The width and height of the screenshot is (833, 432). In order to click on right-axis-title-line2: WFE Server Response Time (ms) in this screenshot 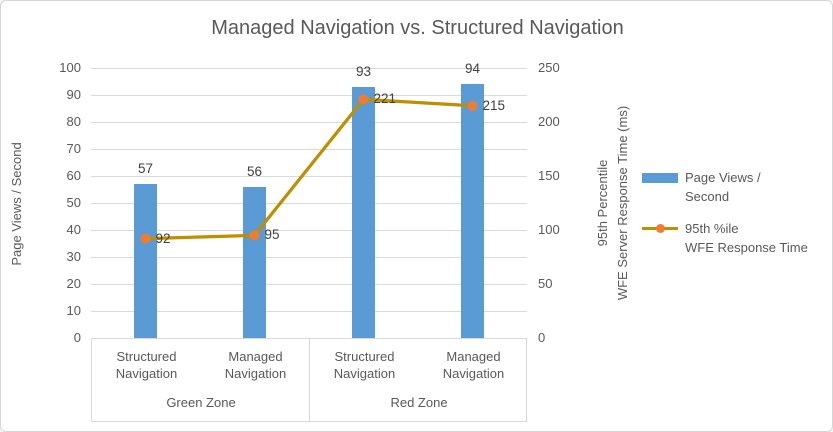, I will do `click(622, 203)`.